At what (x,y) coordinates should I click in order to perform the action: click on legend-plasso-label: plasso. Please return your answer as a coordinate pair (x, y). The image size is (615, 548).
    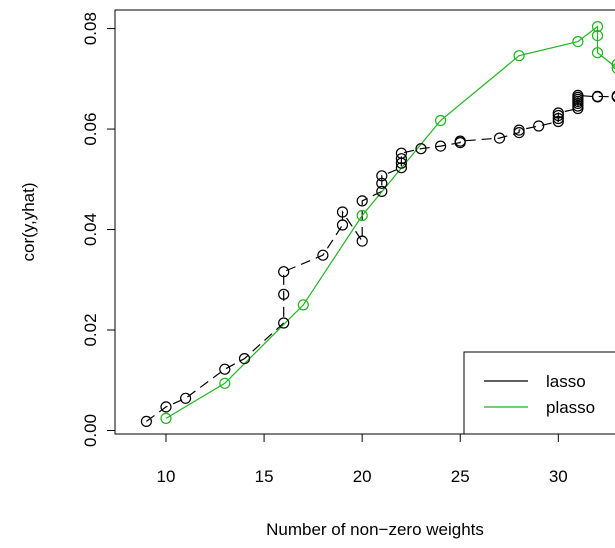
    Looking at the image, I should click on (570, 407).